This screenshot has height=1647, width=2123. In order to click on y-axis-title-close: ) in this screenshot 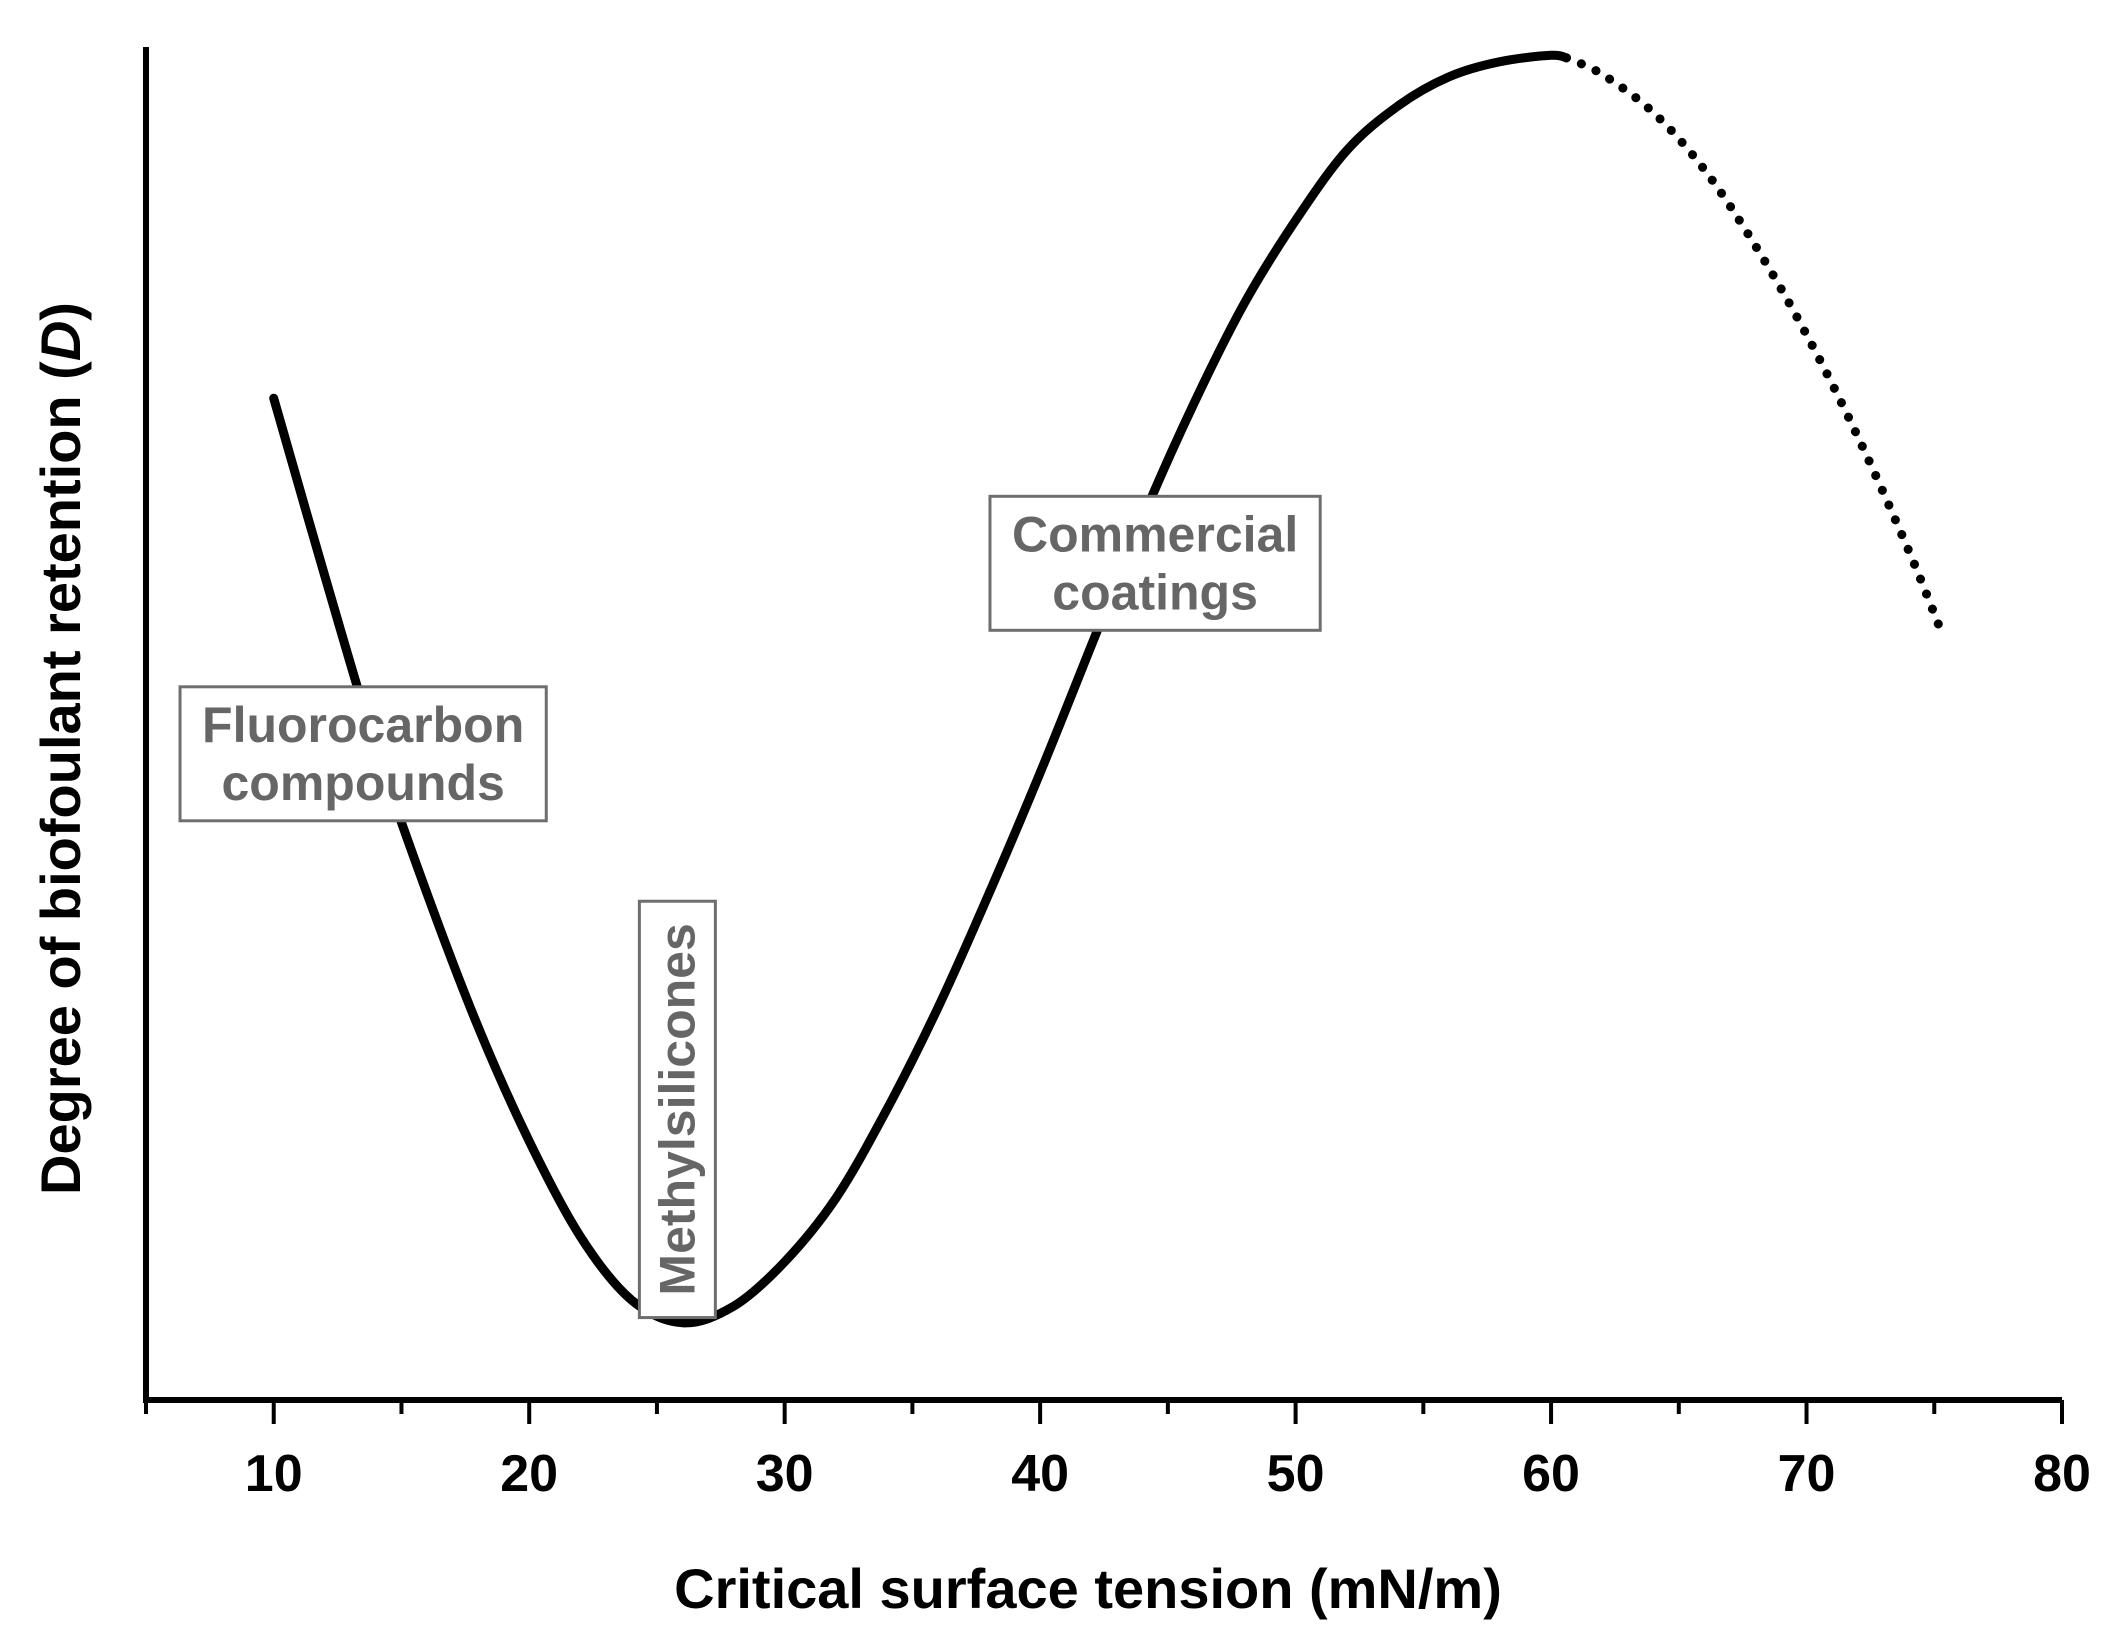, I will do `click(60, 311)`.